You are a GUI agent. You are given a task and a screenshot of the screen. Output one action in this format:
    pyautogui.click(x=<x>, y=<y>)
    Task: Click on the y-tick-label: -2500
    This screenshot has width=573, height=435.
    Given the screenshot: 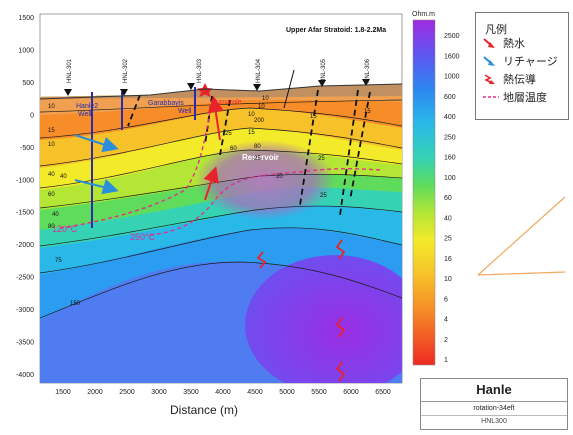 What is the action you would take?
    pyautogui.click(x=25, y=278)
    